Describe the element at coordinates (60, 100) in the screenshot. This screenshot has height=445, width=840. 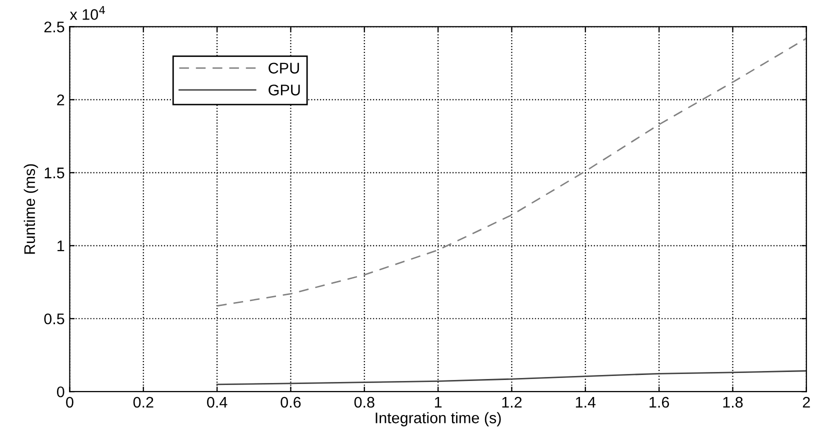
I see `y-tick-label: 2` at that location.